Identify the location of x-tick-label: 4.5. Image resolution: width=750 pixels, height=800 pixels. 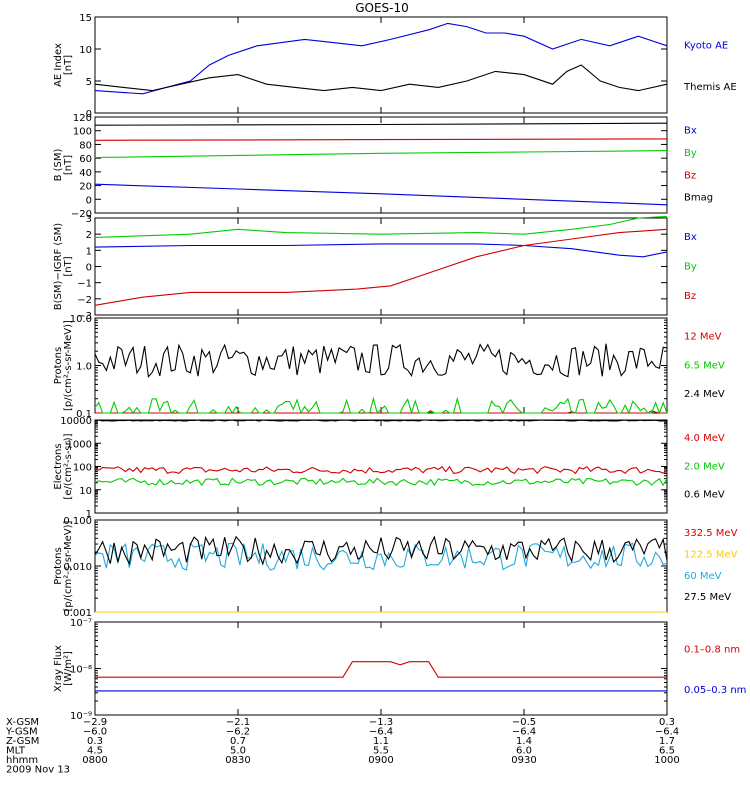
(95, 751).